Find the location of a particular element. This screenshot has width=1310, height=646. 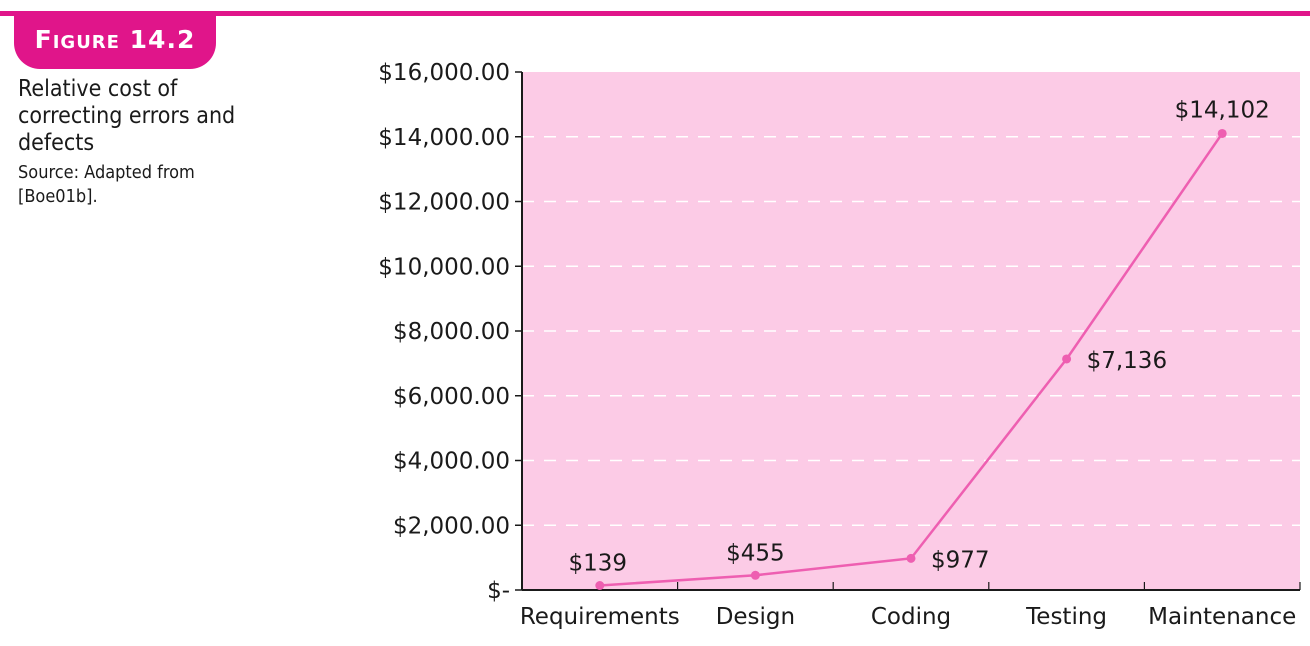

x-tick-label: Requirements is located at coordinates (600, 617).